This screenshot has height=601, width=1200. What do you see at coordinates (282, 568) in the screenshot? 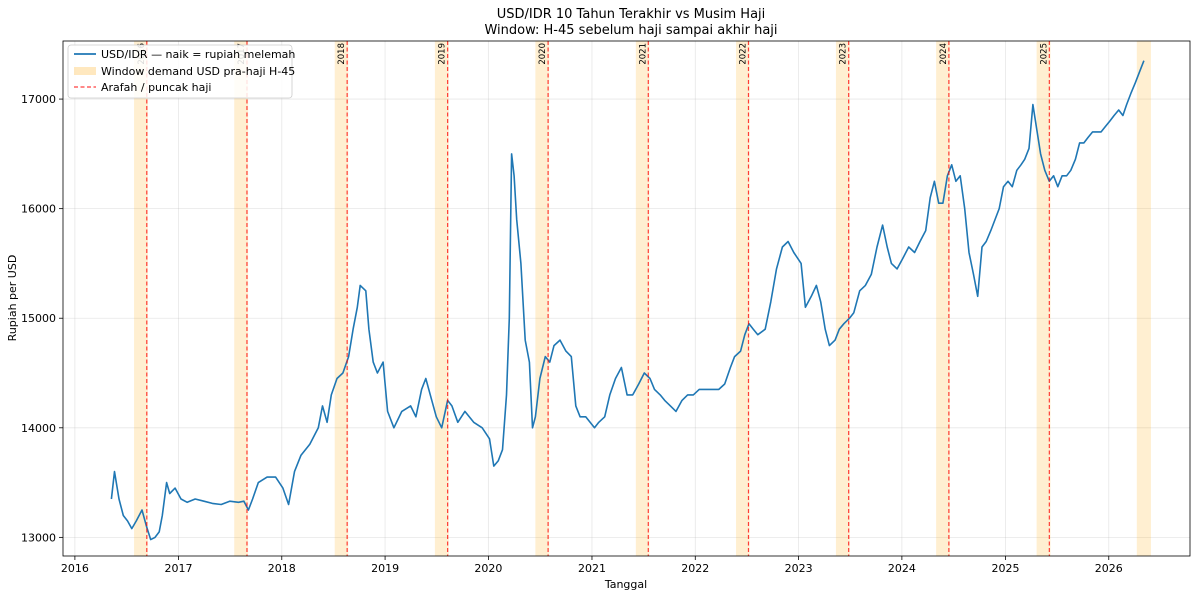
I see `x-tick-label: 2018` at bounding box center [282, 568].